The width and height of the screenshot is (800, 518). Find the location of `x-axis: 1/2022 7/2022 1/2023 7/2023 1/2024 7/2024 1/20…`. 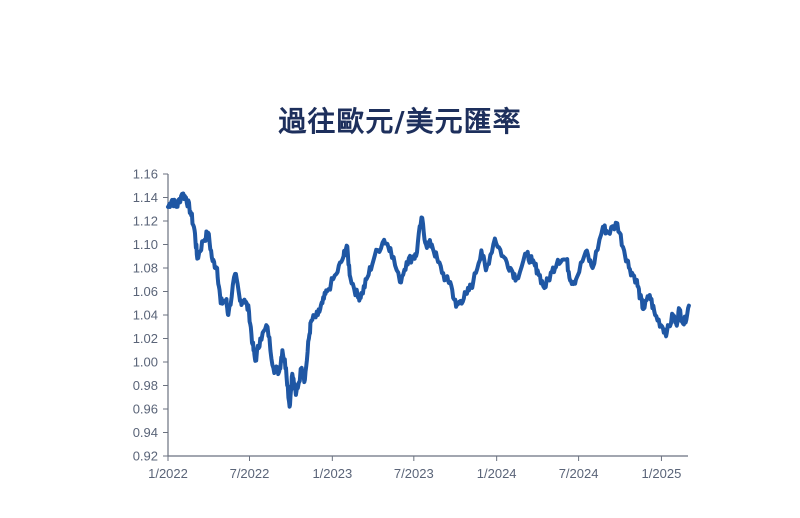

x-axis: 1/2022 7/2022 1/2023 7/2023 1/2024 7/2024 1/20… is located at coordinates (418, 468).